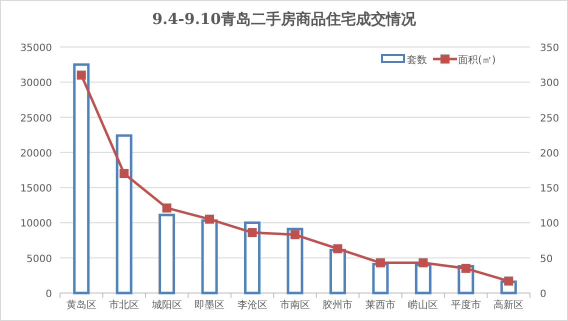  What do you see at coordinates (550, 154) in the screenshot?
I see `y2-tick-label: 200` at bounding box center [550, 154].